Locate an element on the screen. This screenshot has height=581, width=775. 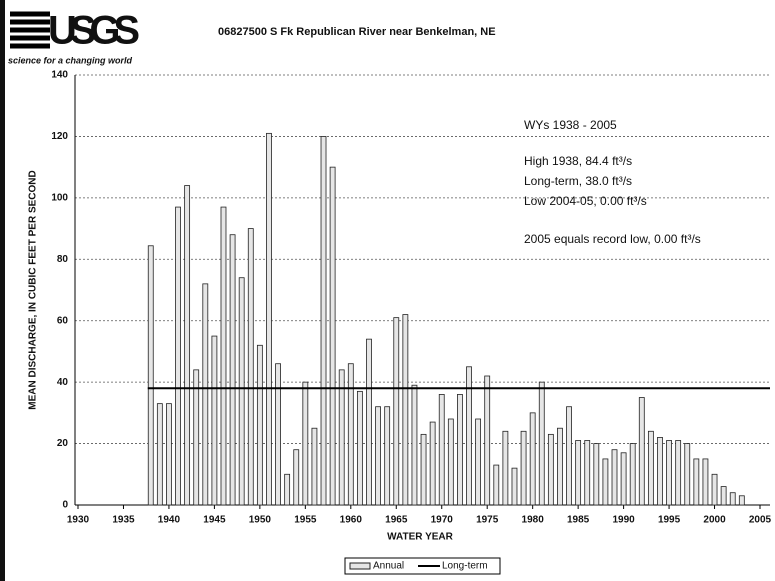
legend-swatch is located at coordinates (360, 566).